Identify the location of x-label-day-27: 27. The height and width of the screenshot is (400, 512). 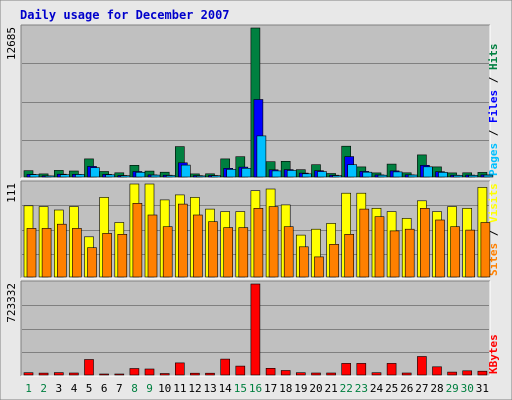
(421, 388).